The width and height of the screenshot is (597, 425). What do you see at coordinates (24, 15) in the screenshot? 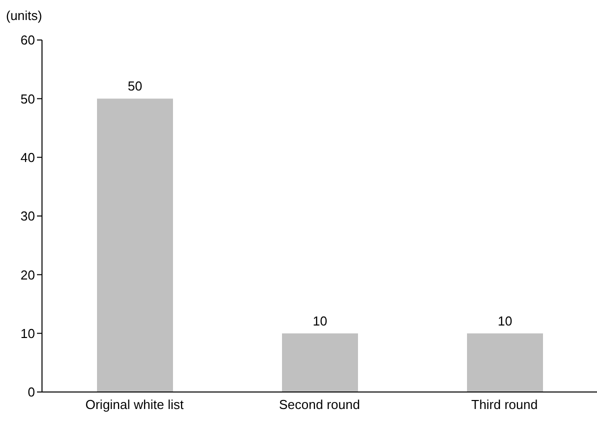
I see `y-axis-title: (units)` at bounding box center [24, 15].